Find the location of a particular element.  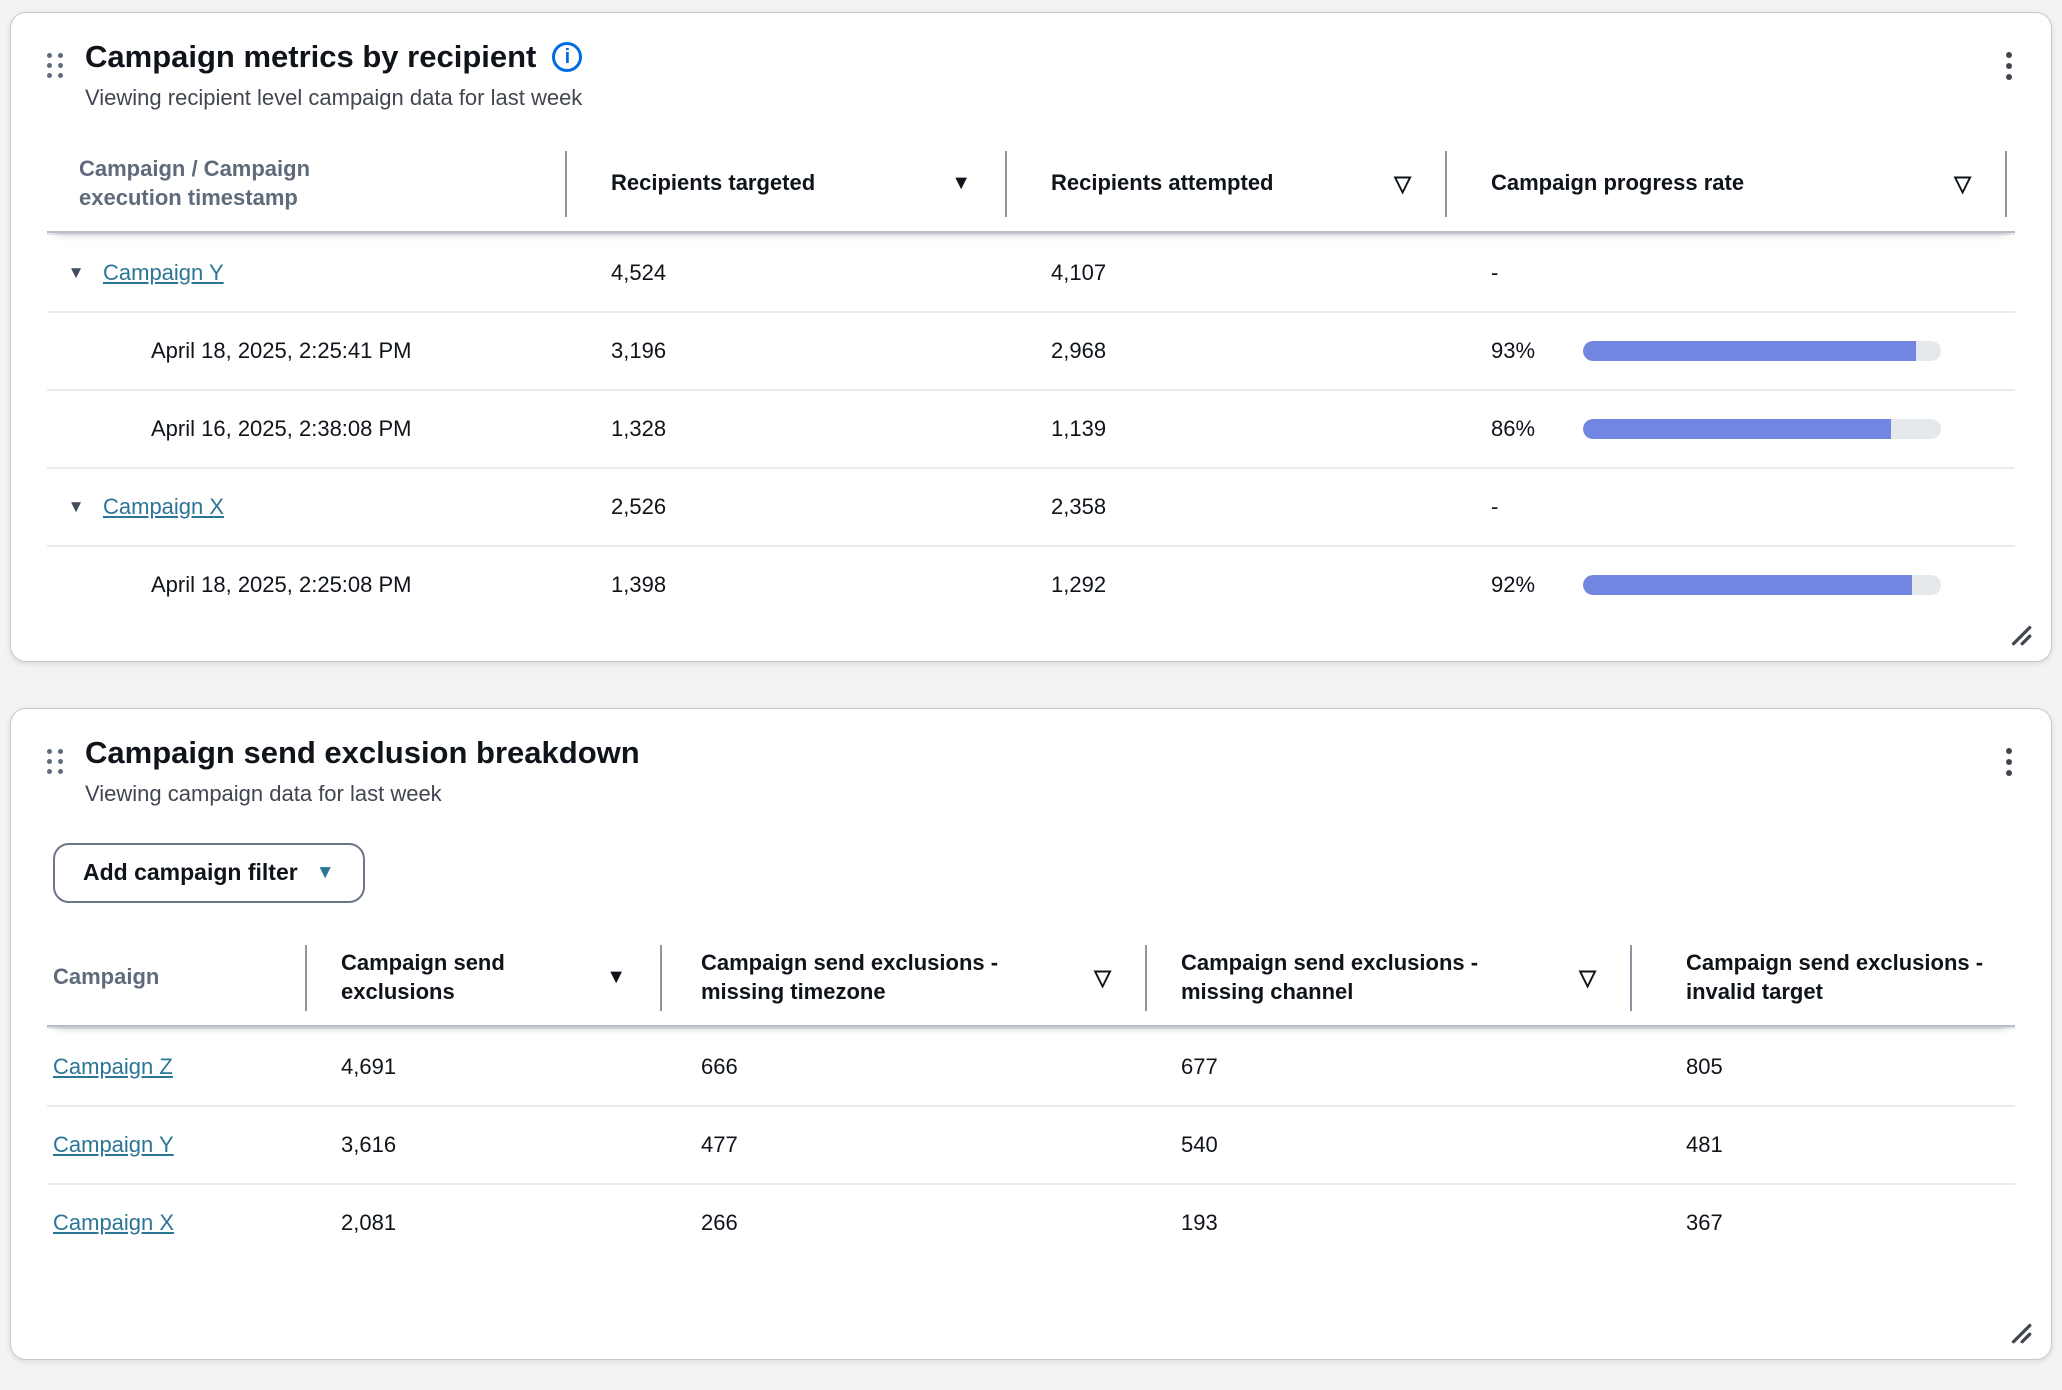

recipients-targeted-value: 1,328 is located at coordinates (639, 428).